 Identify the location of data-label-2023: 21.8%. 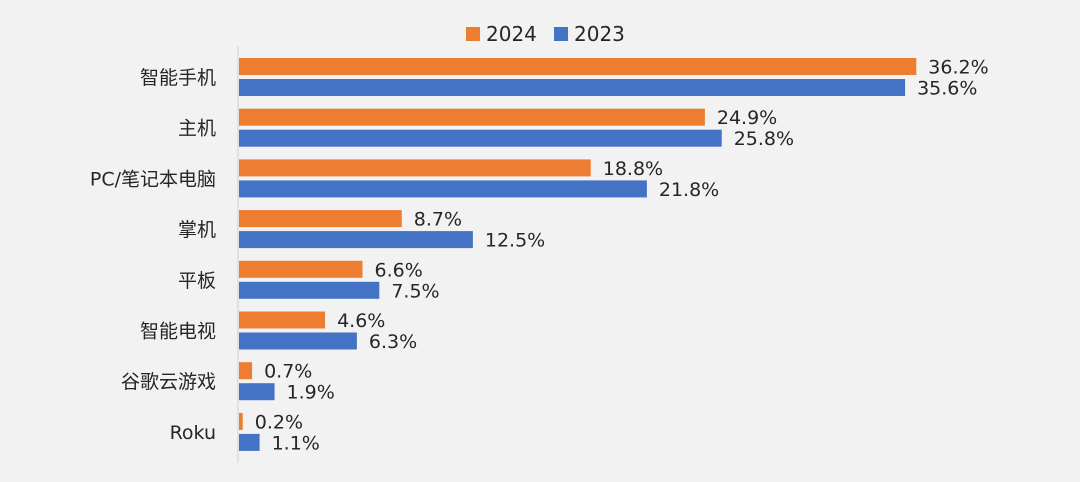
(689, 190).